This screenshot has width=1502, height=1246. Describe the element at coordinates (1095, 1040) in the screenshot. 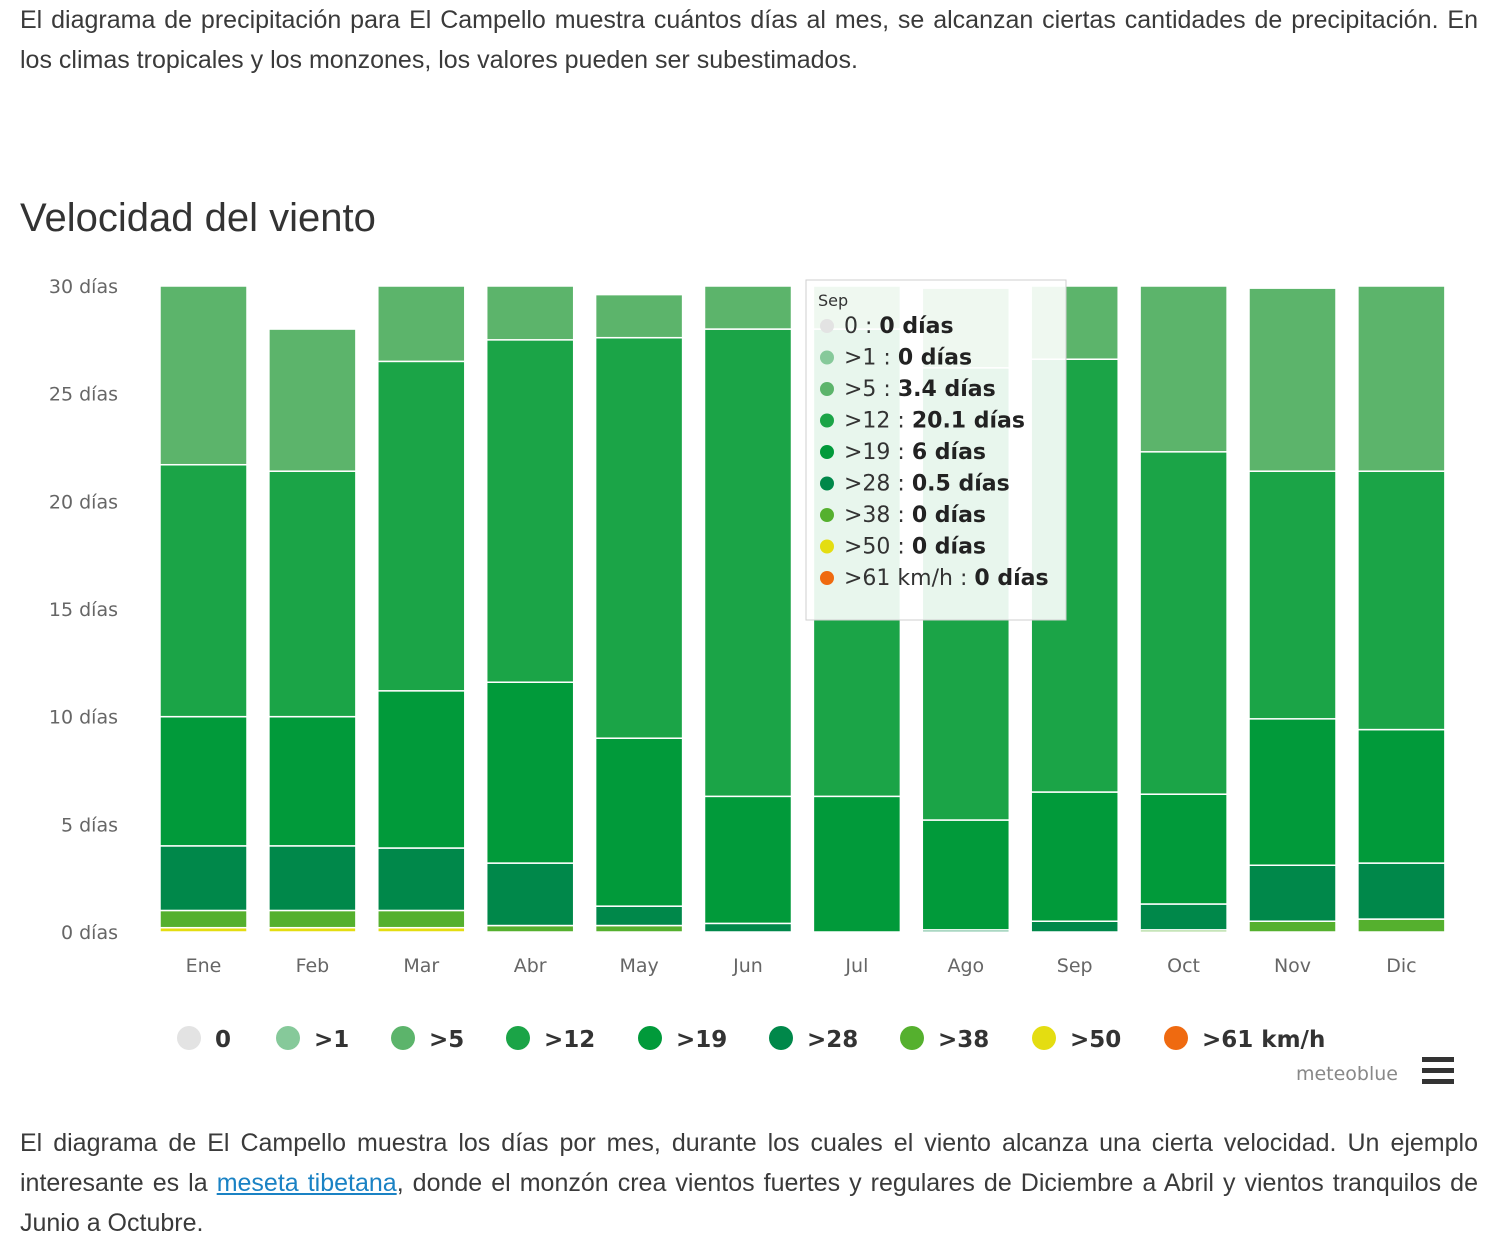

I see `legend-label: >50` at that location.